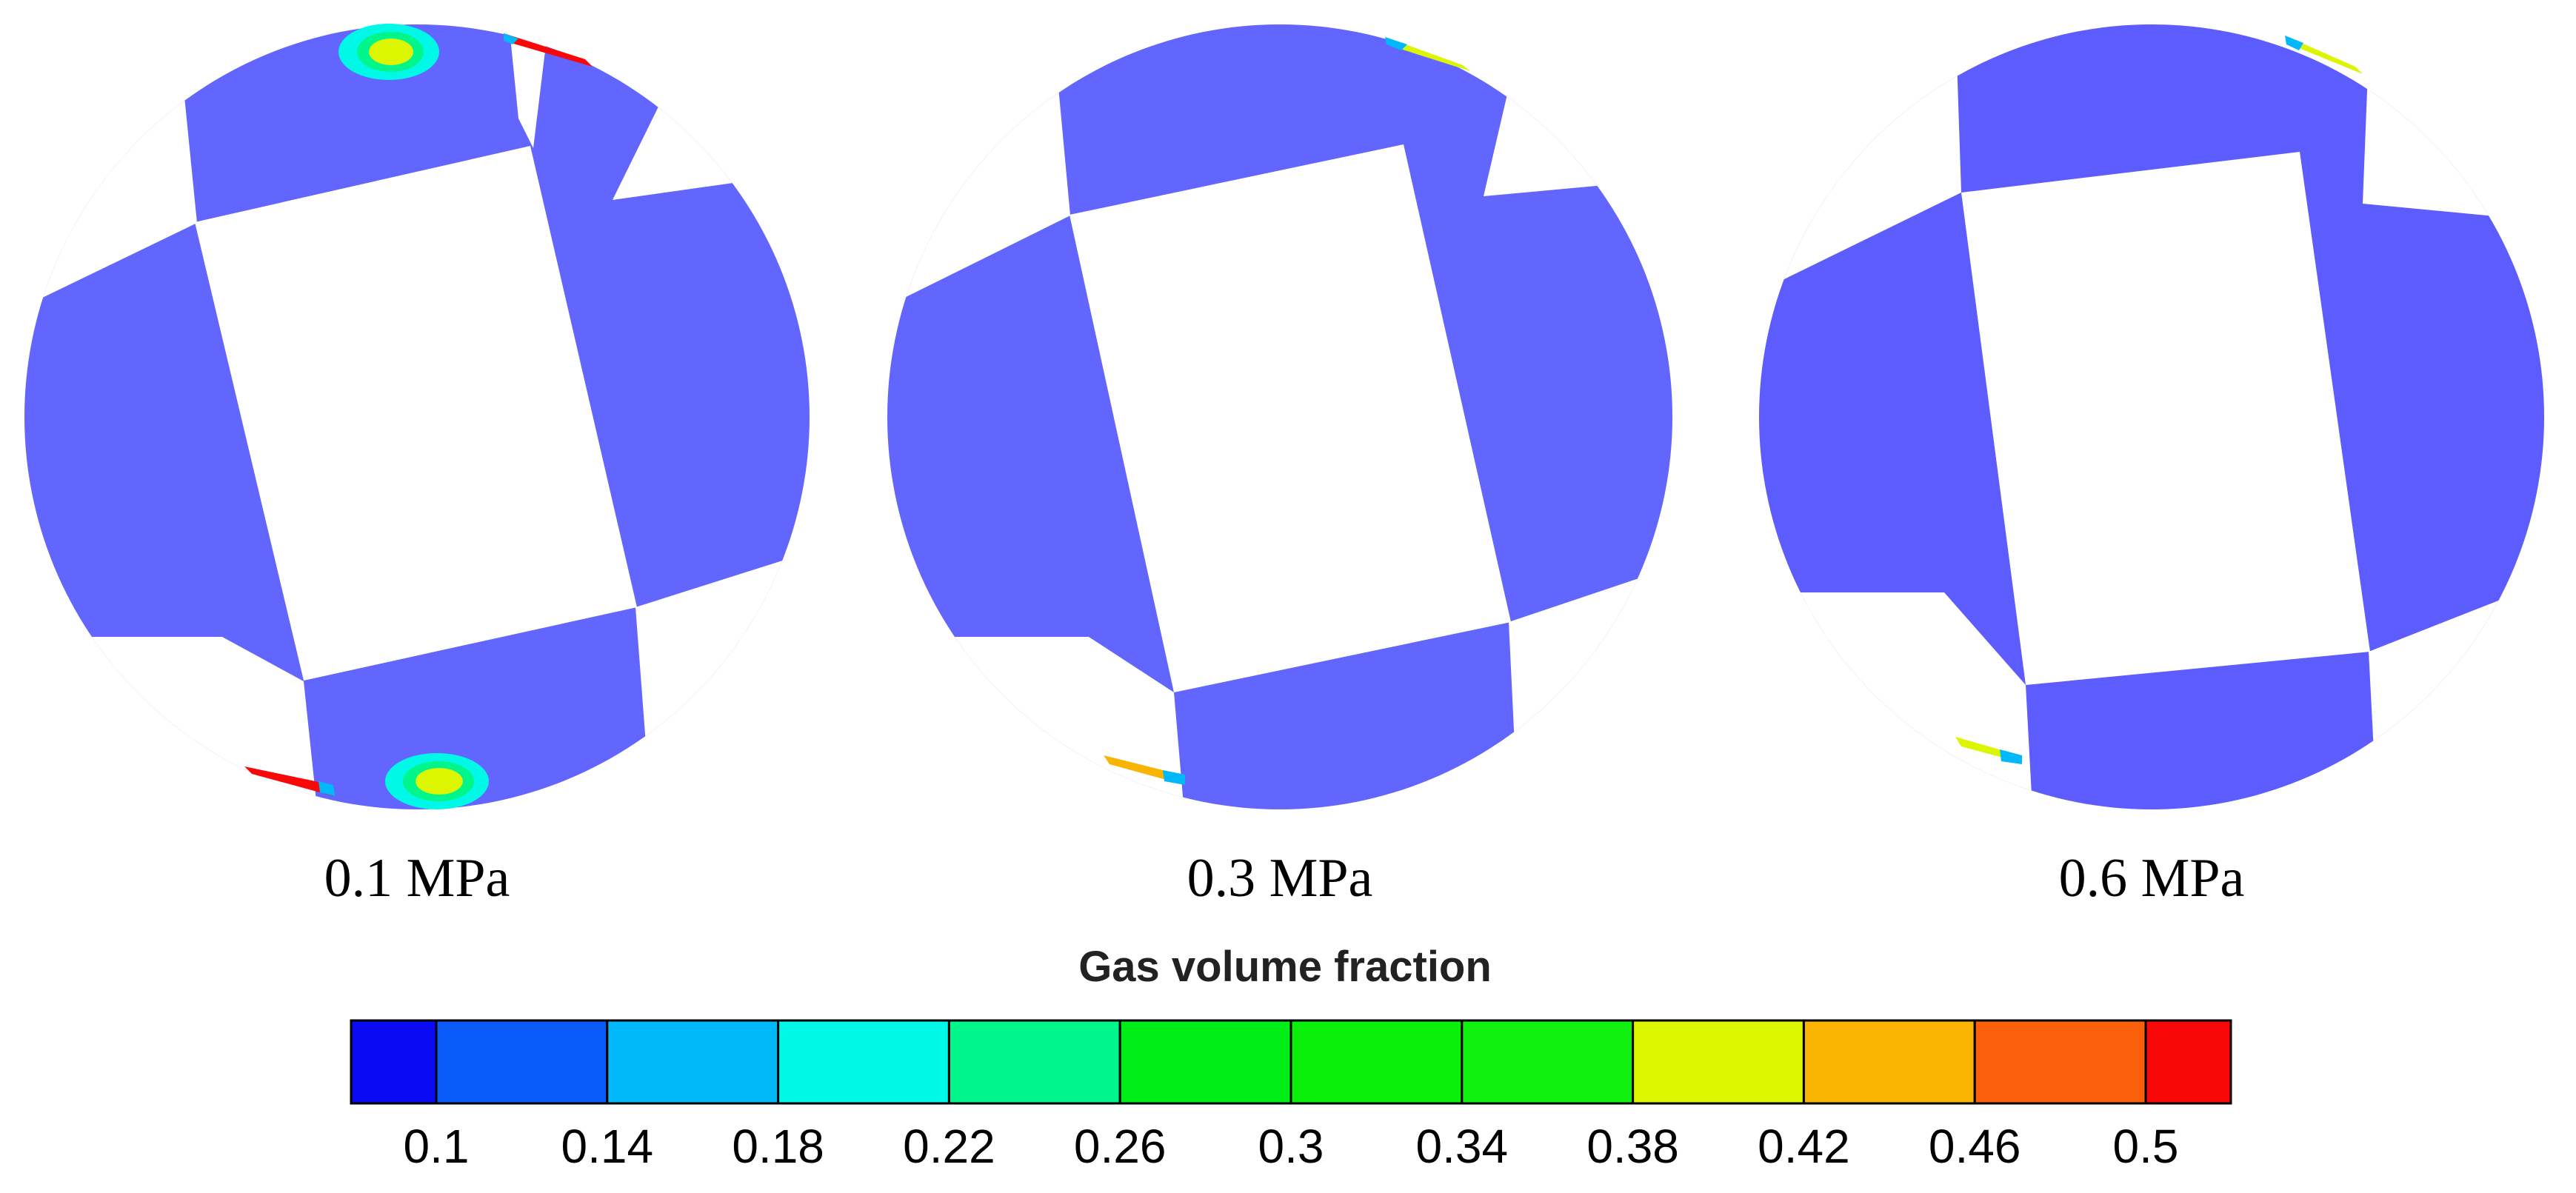 This screenshot has width=2576, height=1193. I want to click on panel-label-2: 0.3 MPa, so click(1280, 879).